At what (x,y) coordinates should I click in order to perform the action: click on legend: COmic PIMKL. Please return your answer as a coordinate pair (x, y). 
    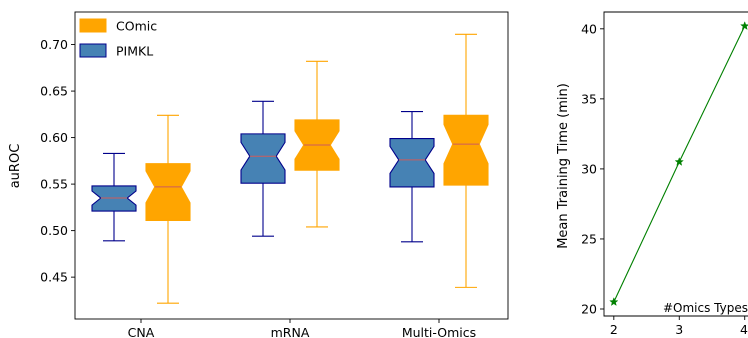
    Looking at the image, I should click on (118, 38).